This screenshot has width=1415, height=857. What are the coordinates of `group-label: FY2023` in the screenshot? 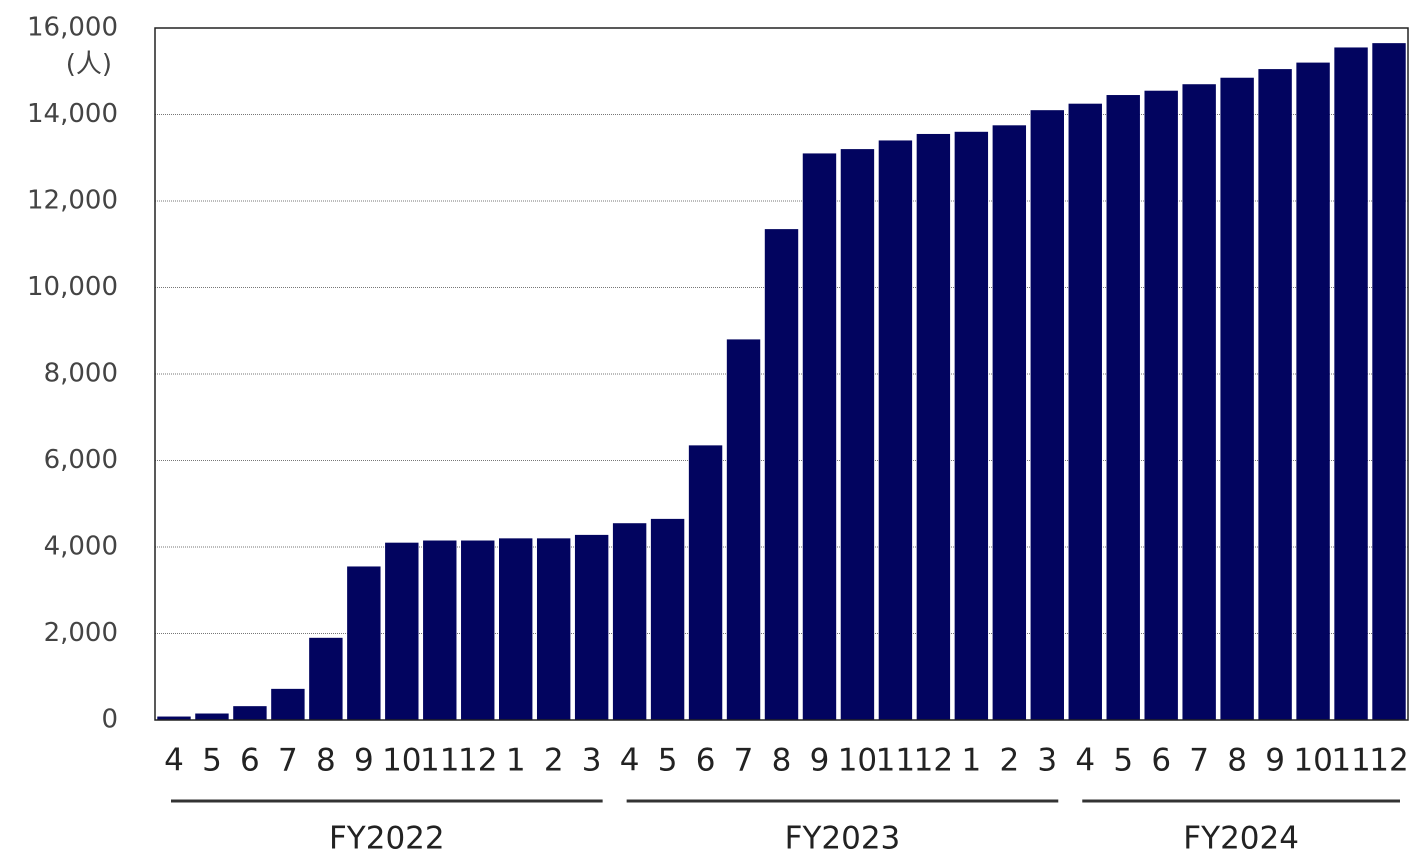 It's located at (843, 839).